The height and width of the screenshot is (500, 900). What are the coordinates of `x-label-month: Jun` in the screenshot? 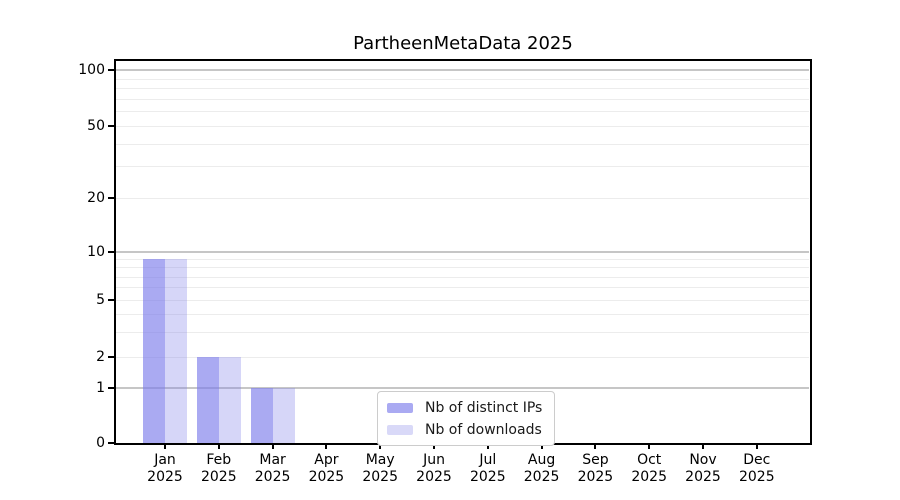 It's located at (434, 460).